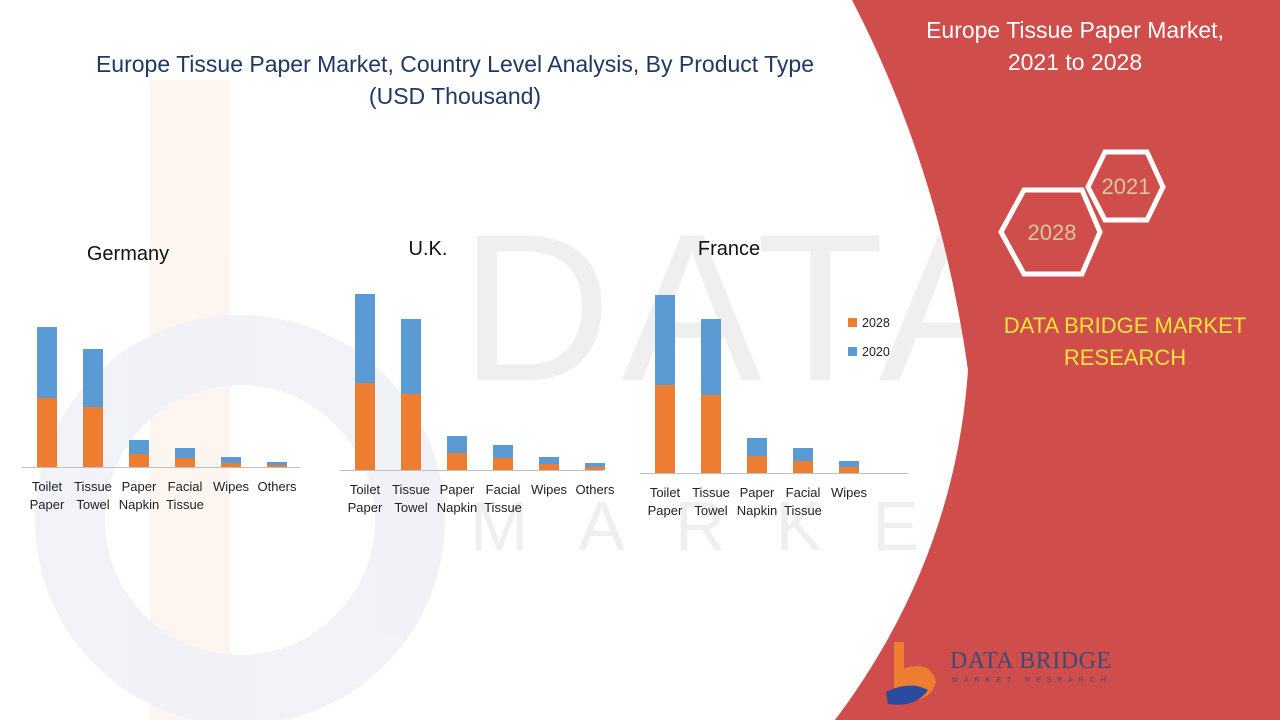 This screenshot has width=1280, height=720. What do you see at coordinates (1075, 62) in the screenshot?
I see `side-title-line2: 2021 to 2028` at bounding box center [1075, 62].